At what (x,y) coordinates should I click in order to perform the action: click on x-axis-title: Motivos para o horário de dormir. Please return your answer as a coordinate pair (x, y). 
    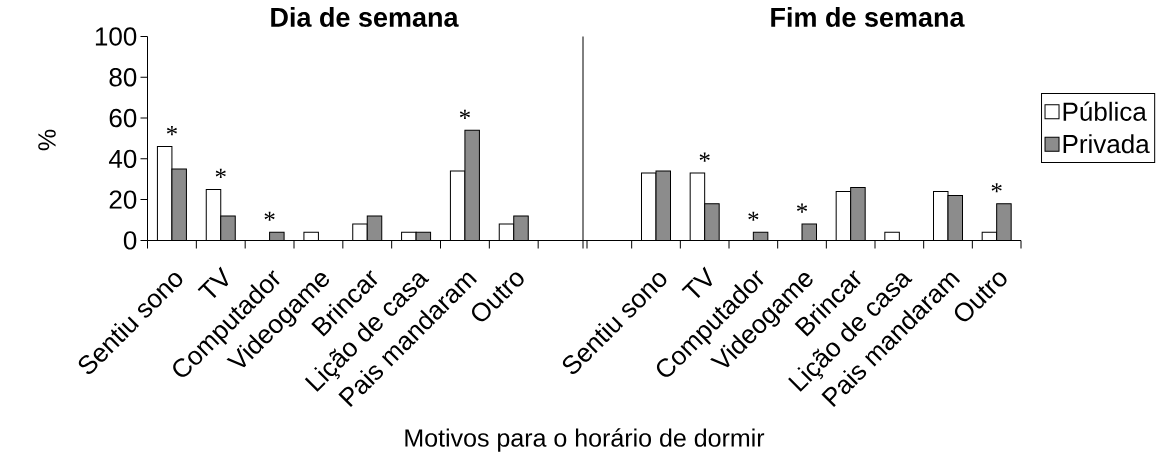
    Looking at the image, I should click on (585, 440).